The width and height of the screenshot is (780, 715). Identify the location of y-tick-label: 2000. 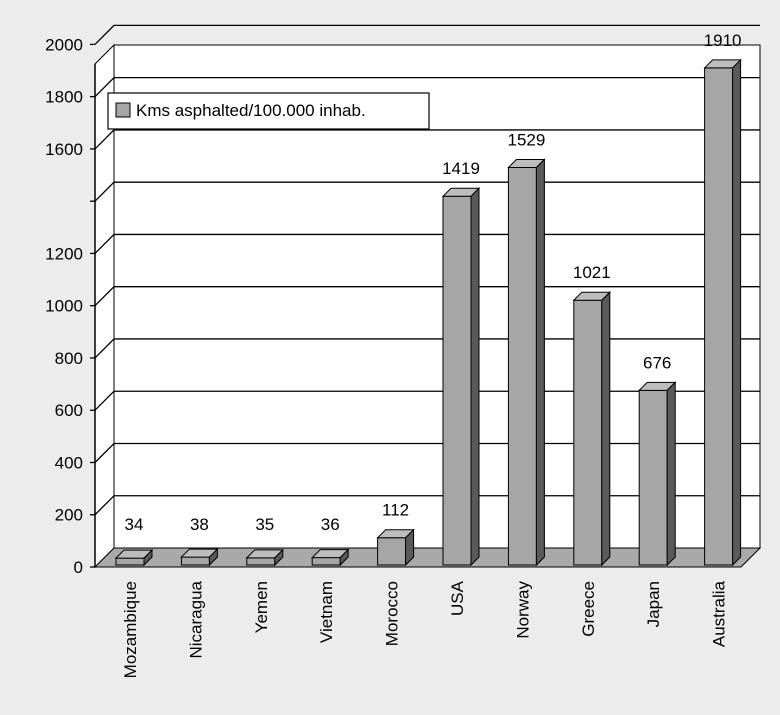
(64, 44).